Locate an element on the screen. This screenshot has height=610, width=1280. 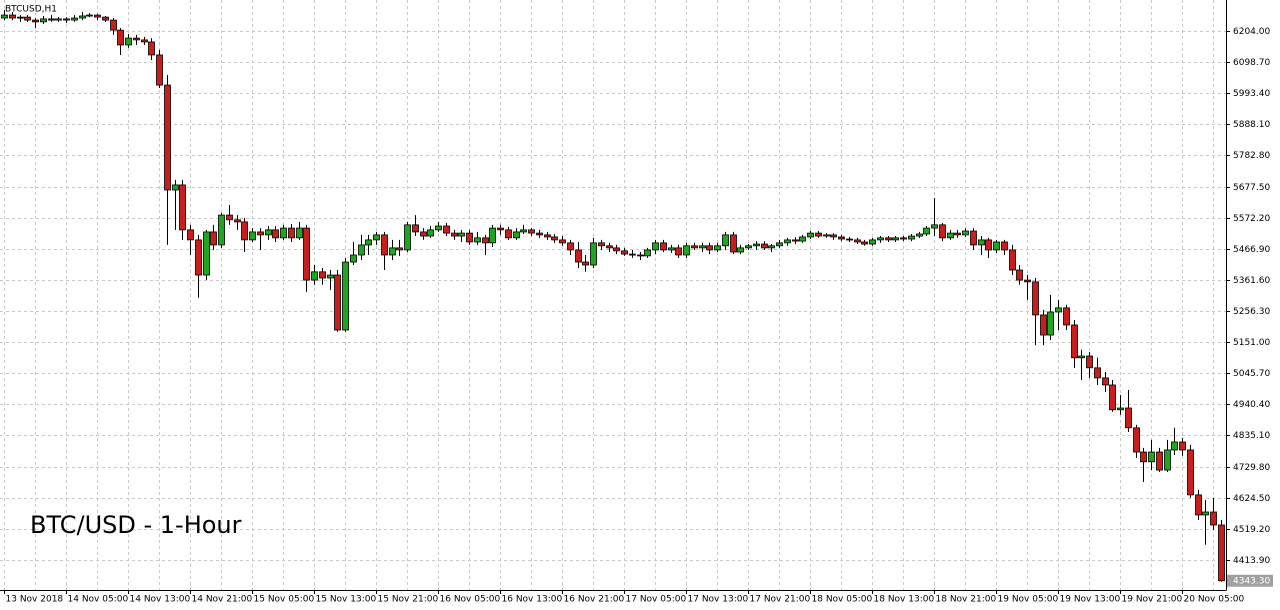
y-tick-label: 5256.30 is located at coordinates (1251, 312).